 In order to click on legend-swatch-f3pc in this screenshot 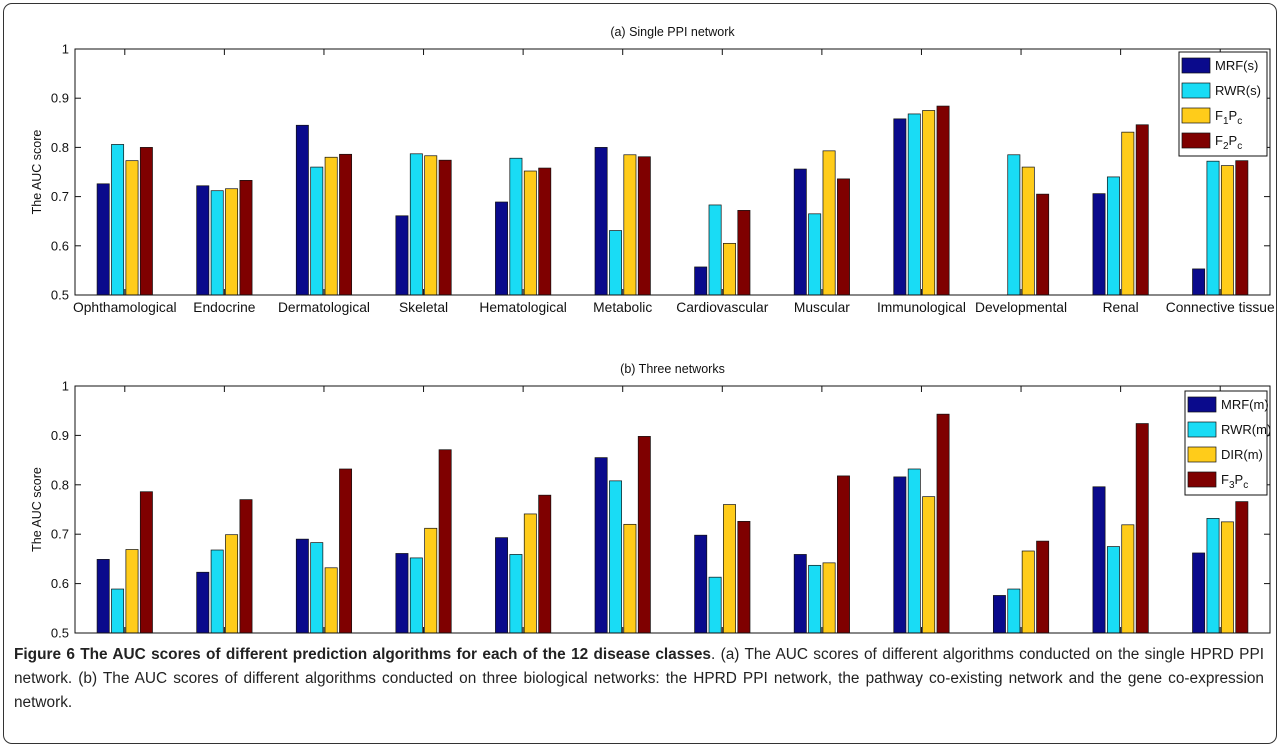, I will do `click(1202, 479)`.